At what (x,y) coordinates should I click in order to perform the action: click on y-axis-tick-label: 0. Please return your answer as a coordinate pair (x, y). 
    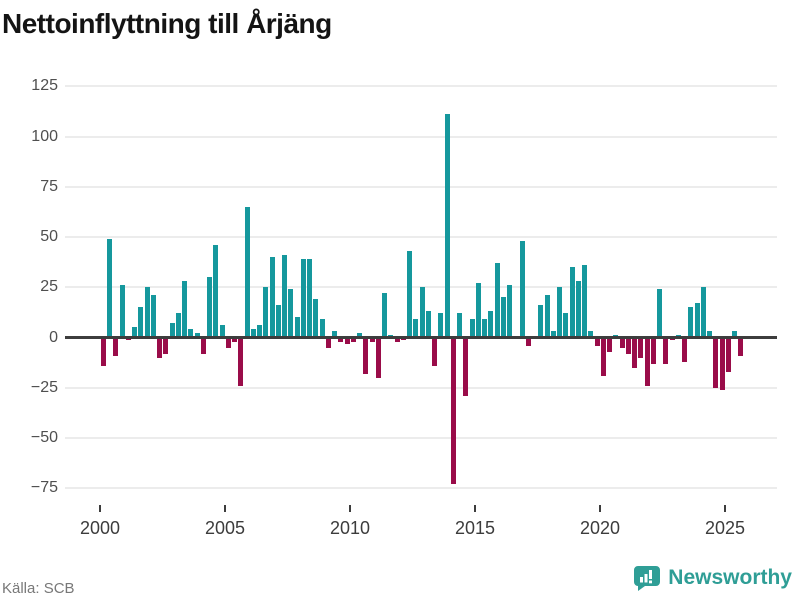
    Looking at the image, I should click on (53, 337).